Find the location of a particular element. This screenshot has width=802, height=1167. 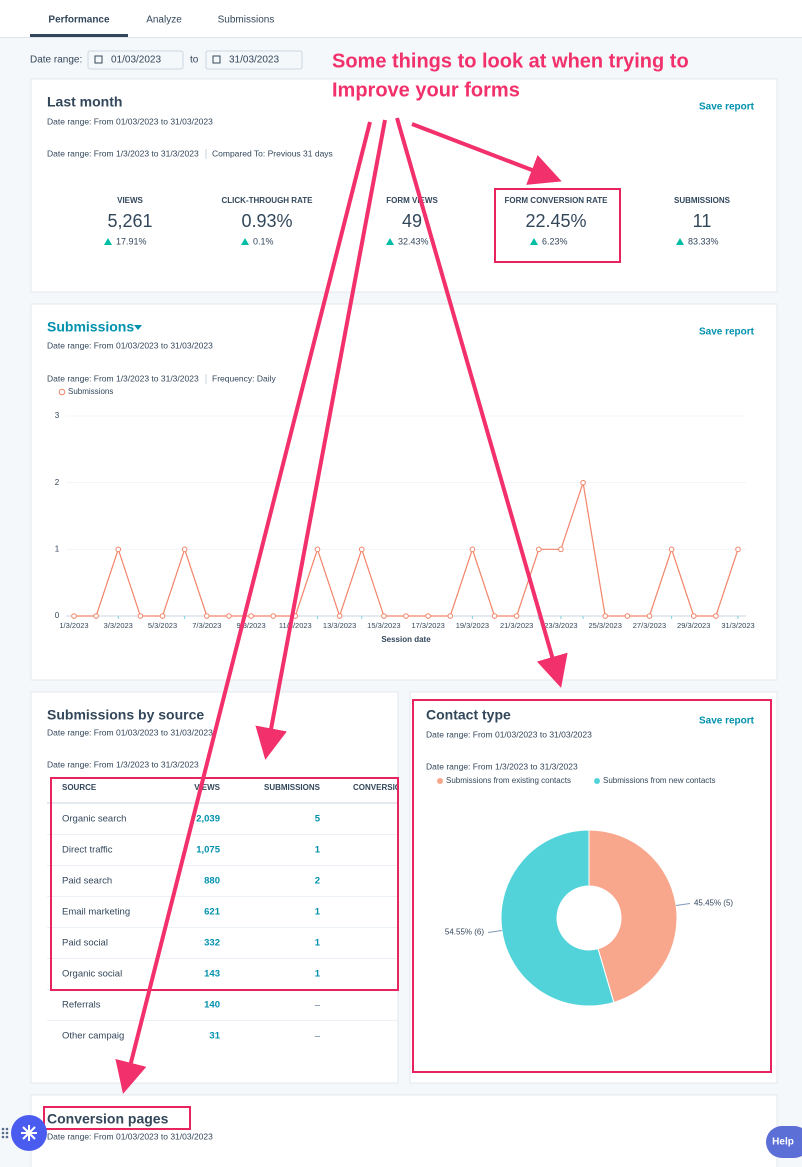

tab: Analyze is located at coordinates (164, 20).